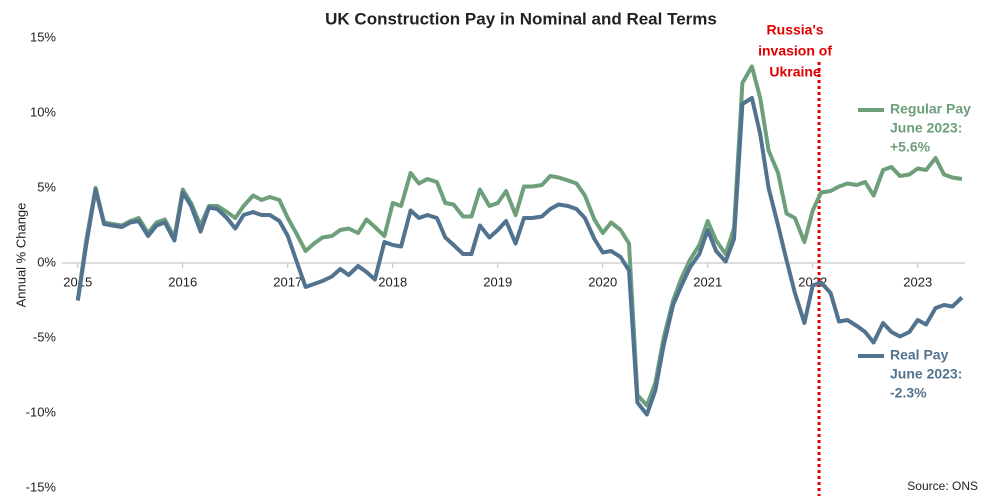  What do you see at coordinates (392, 281) in the screenshot?
I see `x-tick-label: 2018` at bounding box center [392, 281].